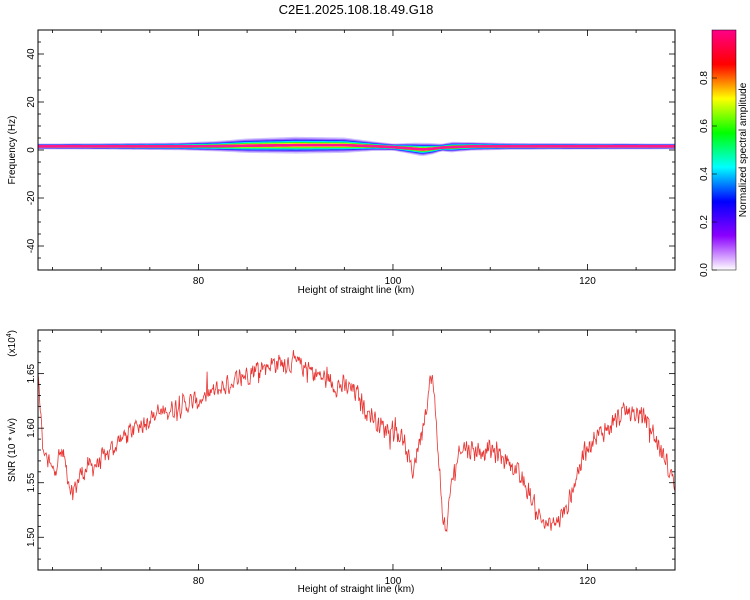 The width and height of the screenshot is (750, 600). I want to click on spectrogram-xtick-label: 120, so click(587, 281).